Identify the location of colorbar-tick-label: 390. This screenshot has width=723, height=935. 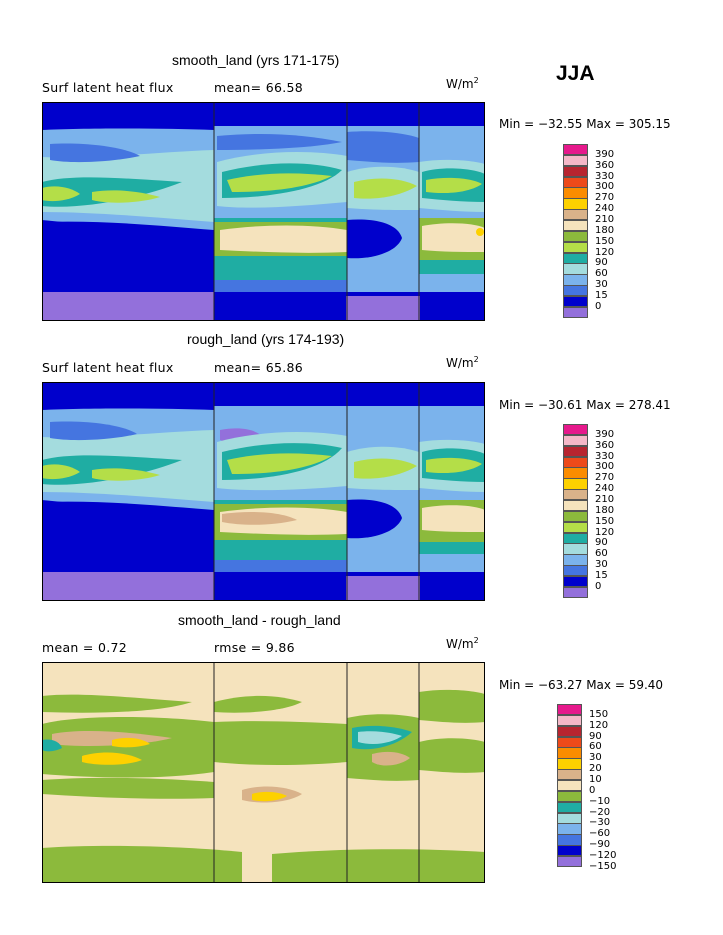
(605, 154).